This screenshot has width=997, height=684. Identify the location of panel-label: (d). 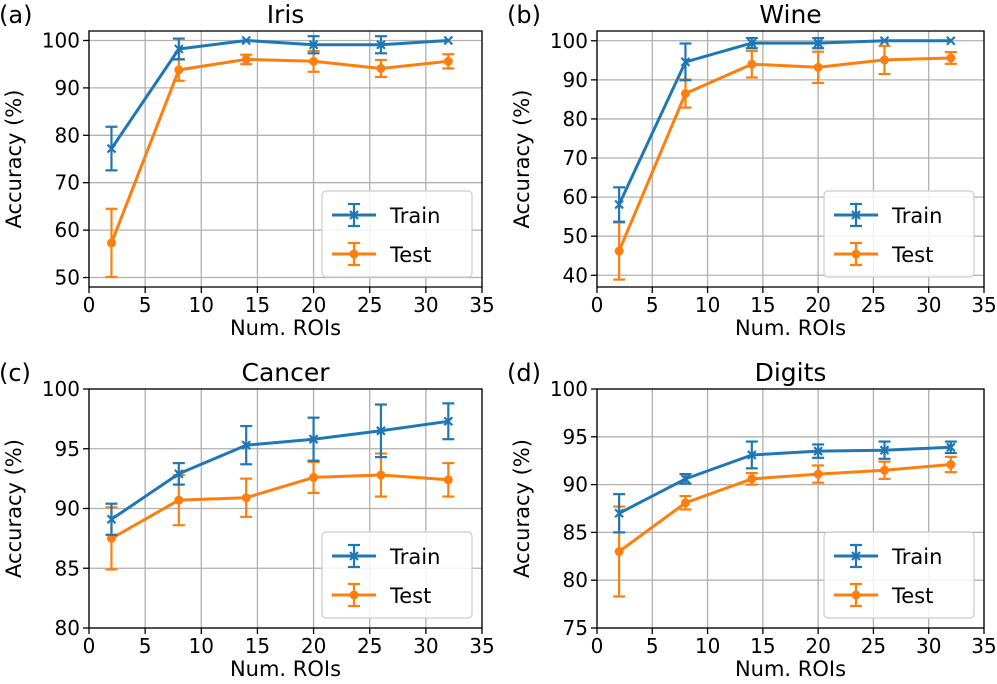
(524, 373).